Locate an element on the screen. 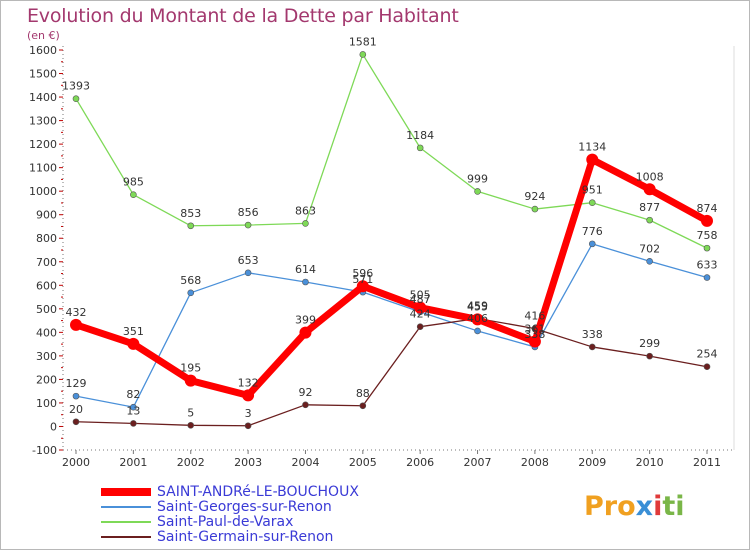 This screenshot has width=750, height=550. data-label-s0-11: 874 is located at coordinates (707, 208).